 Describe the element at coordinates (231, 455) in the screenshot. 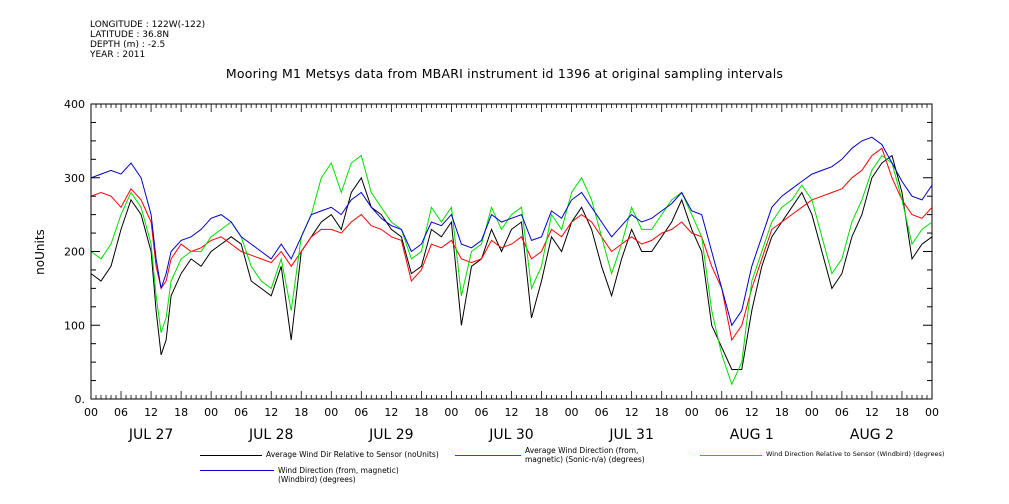

I see `legend-swatch-rel-sonic` at that location.